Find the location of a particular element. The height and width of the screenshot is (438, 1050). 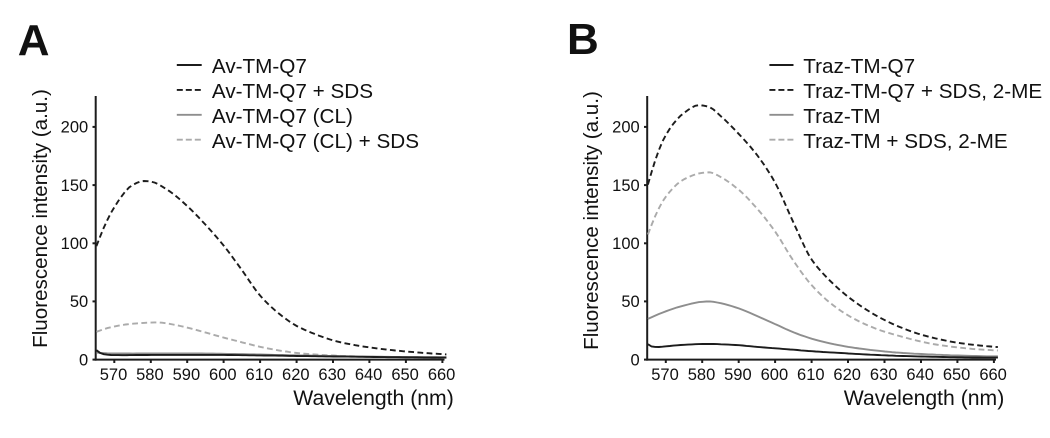

svg-text: Traz-TM is located at coordinates (841, 116).